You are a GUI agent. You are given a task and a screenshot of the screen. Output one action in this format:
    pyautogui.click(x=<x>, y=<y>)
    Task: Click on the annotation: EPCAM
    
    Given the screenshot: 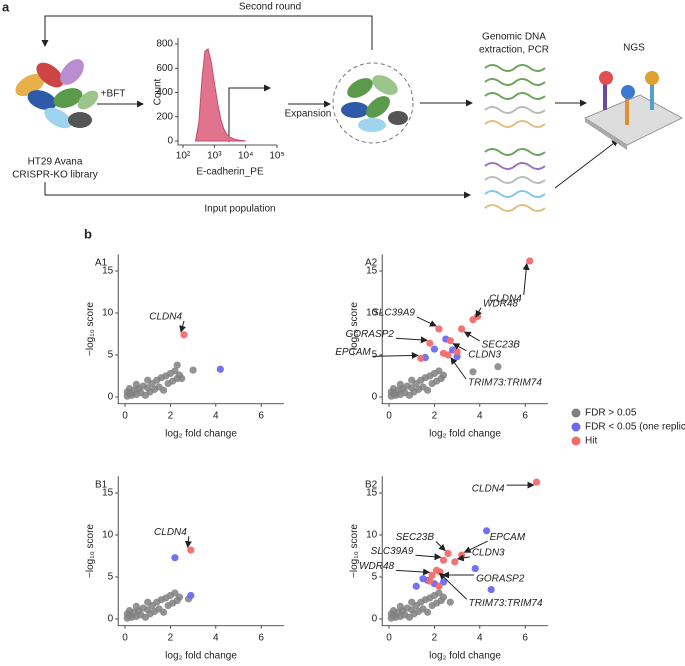 What is the action you would take?
    pyautogui.click(x=353, y=352)
    